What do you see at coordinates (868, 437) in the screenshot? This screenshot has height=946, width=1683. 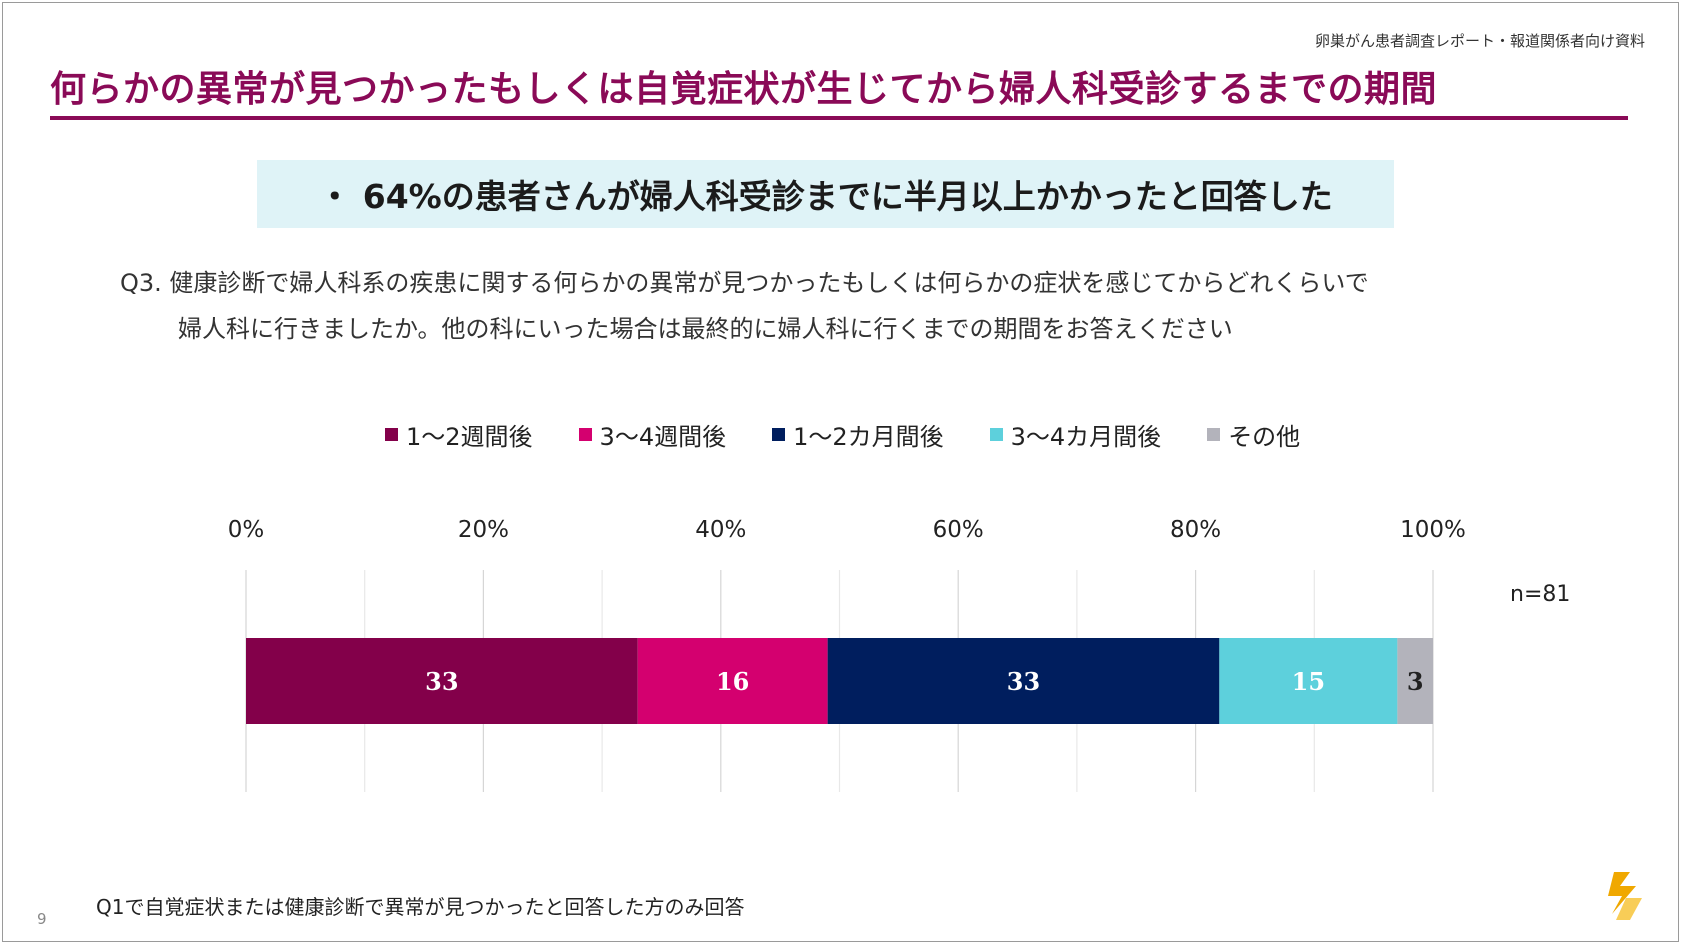 I see `legend-label: 1～2カ月間後` at bounding box center [868, 437].